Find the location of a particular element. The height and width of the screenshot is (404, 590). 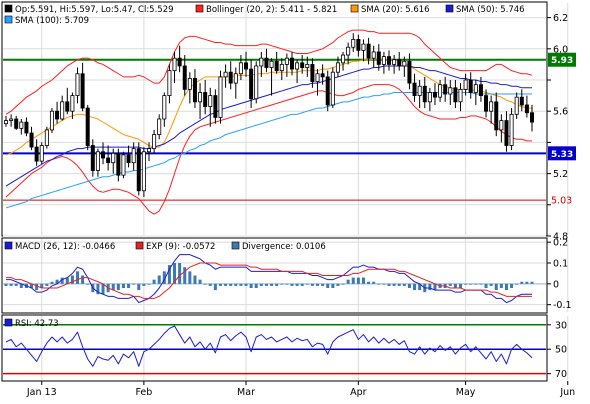

x-axis-label: May is located at coordinates (466, 392).